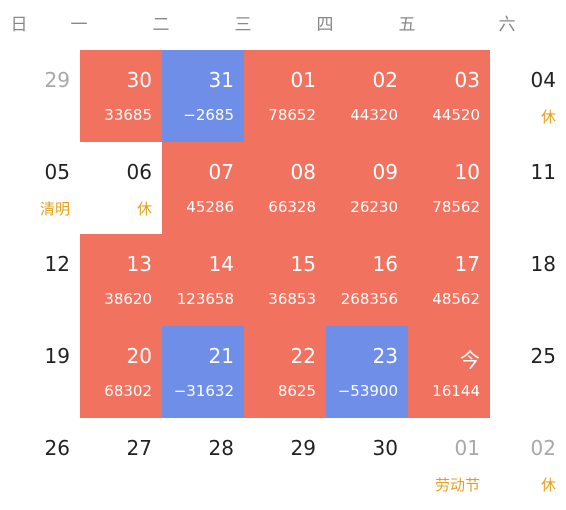 The width and height of the screenshot is (566, 510). Describe the element at coordinates (367, 280) in the screenshot. I see `calendar-day-cell: 16 268356` at that location.